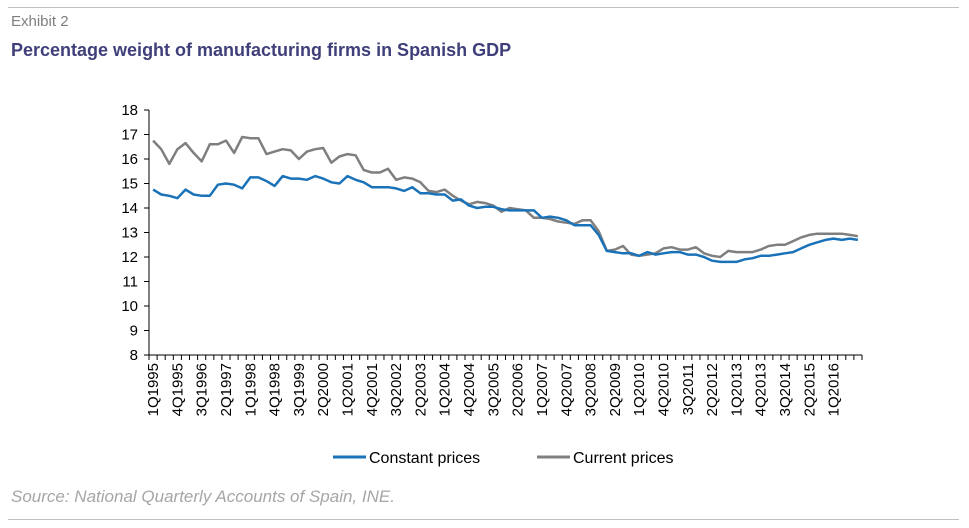 This screenshot has width=969, height=528. I want to click on y-tick-label: 16, so click(129, 159).